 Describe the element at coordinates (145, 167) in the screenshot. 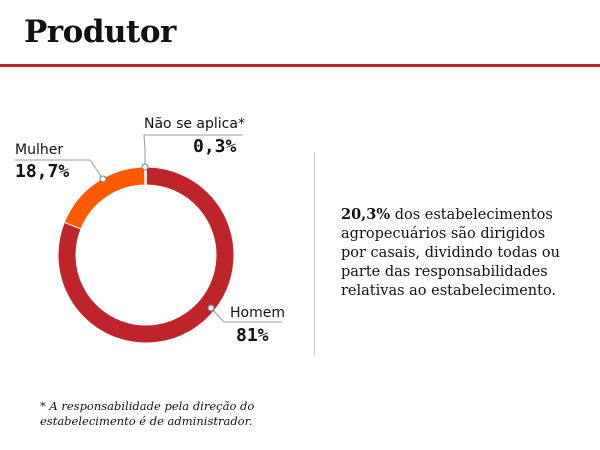

I see `leader-dot-nao-se-aplica` at that location.